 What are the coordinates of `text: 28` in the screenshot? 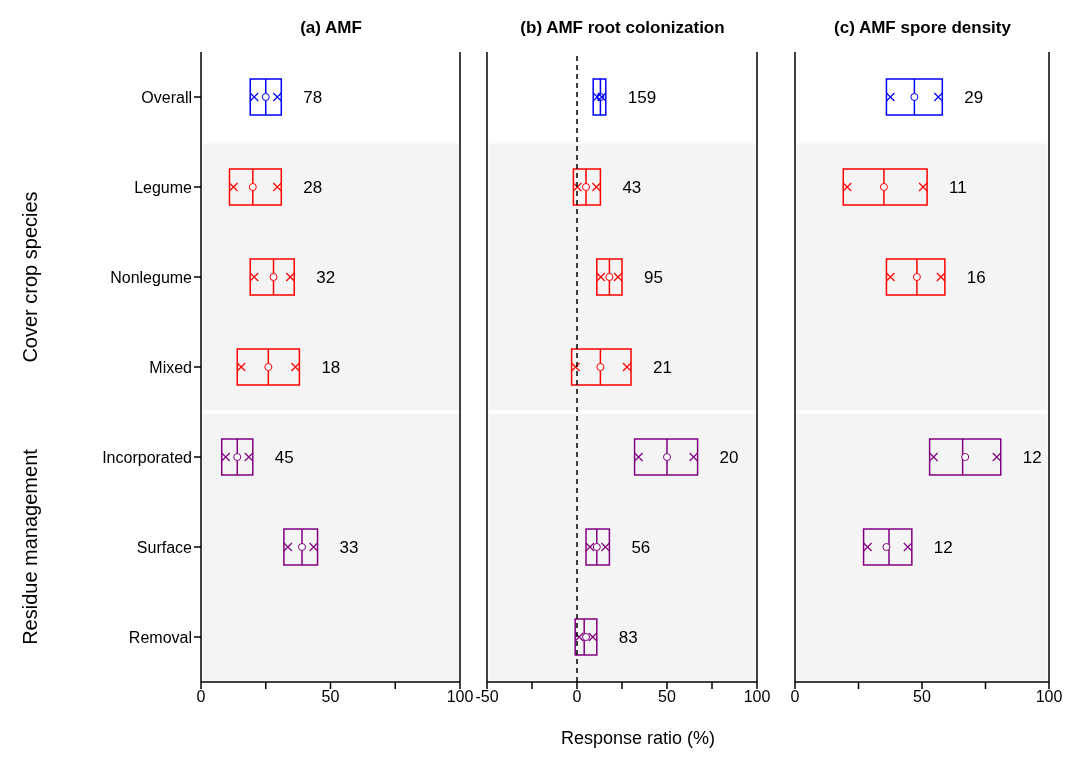 It's located at (313, 188).